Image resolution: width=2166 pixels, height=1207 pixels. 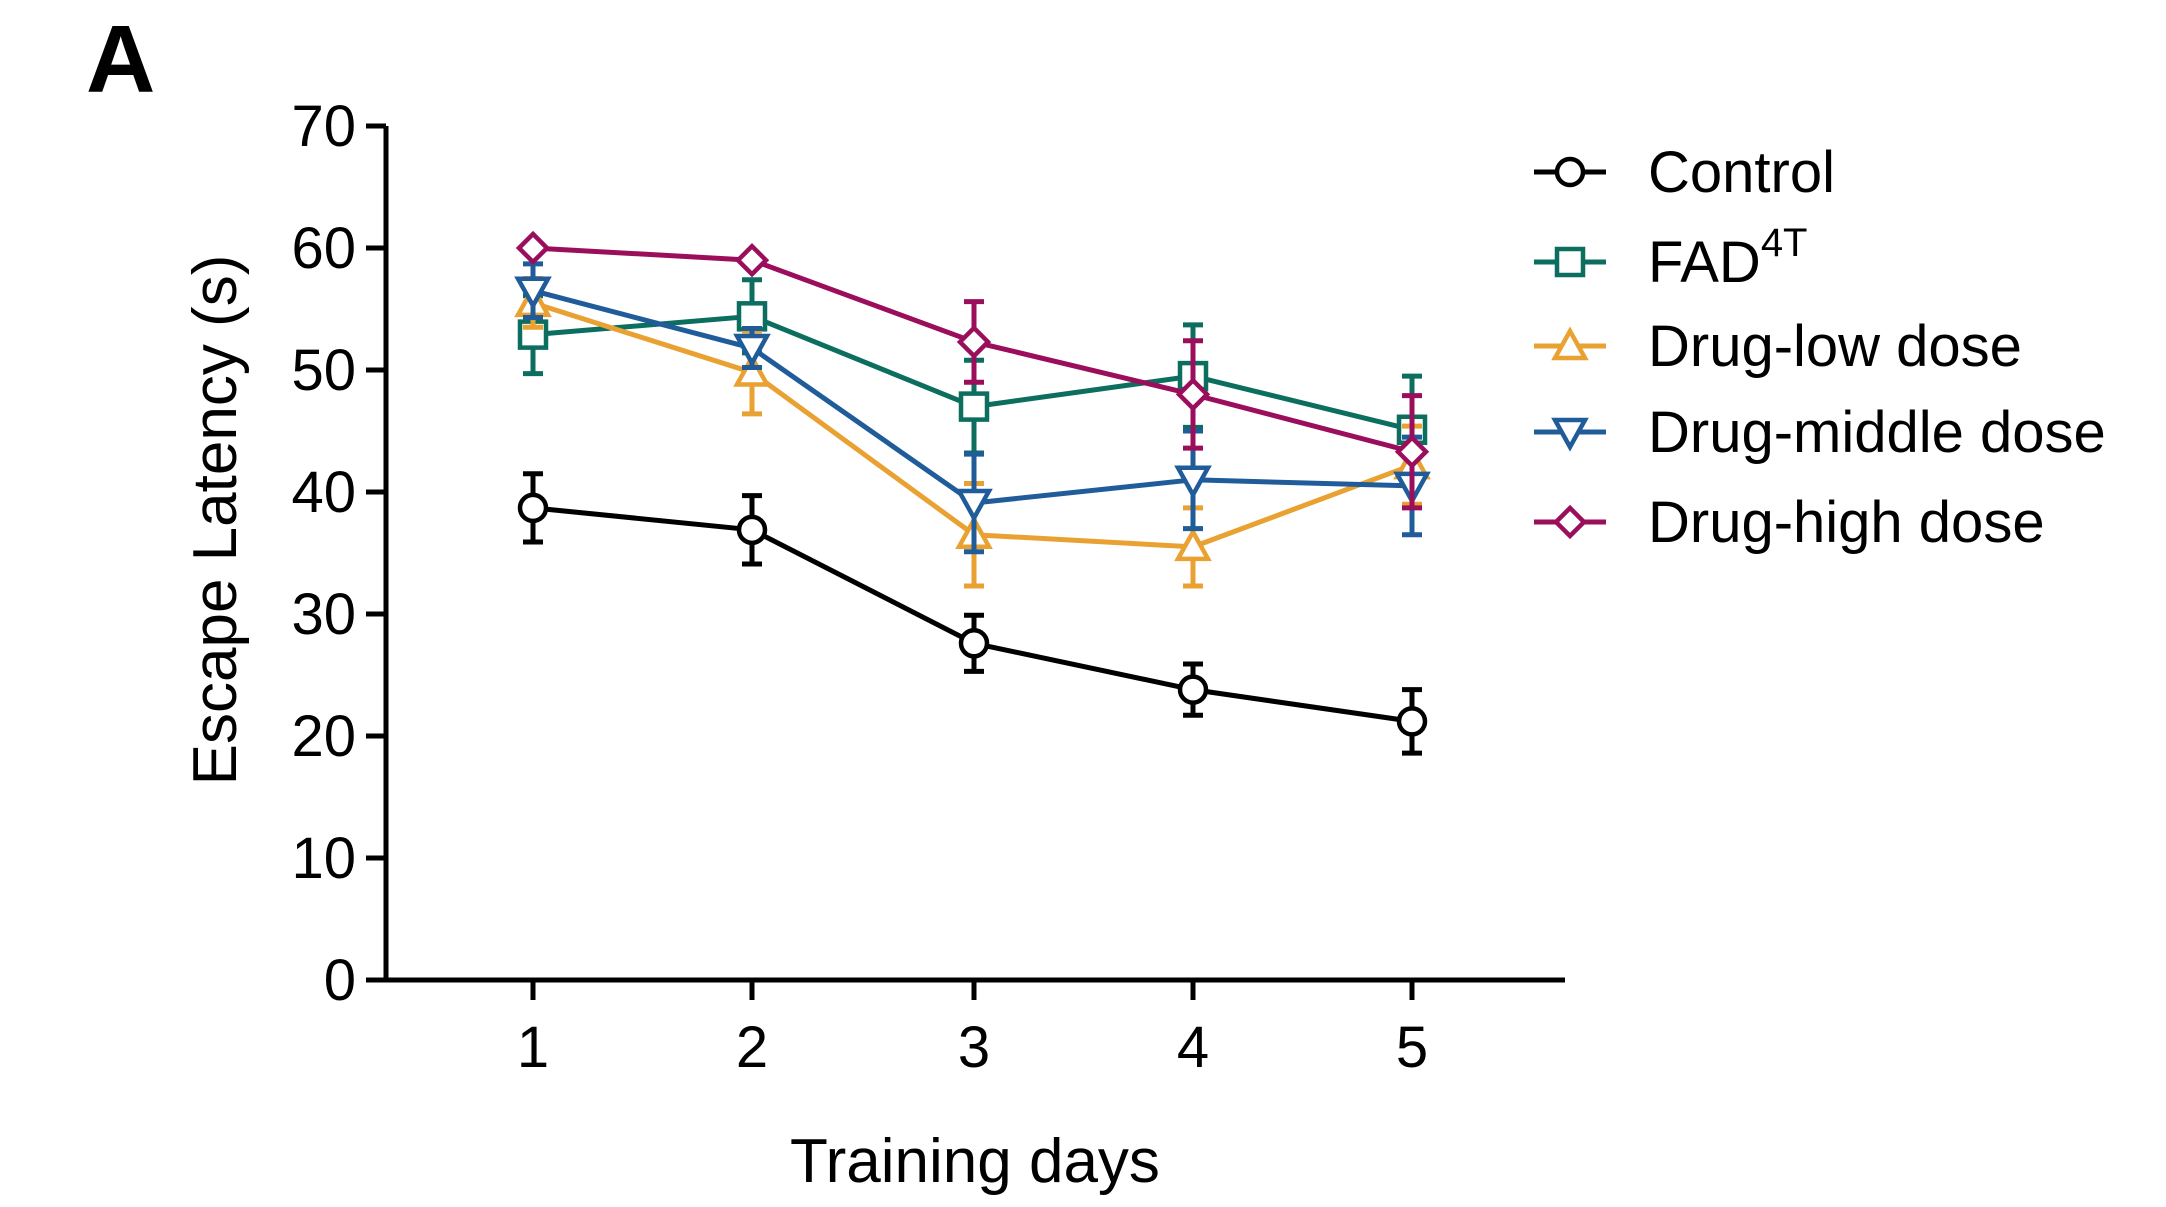 What do you see at coordinates (1412, 1047) in the screenshot?
I see `x-tick-label: 5` at bounding box center [1412, 1047].